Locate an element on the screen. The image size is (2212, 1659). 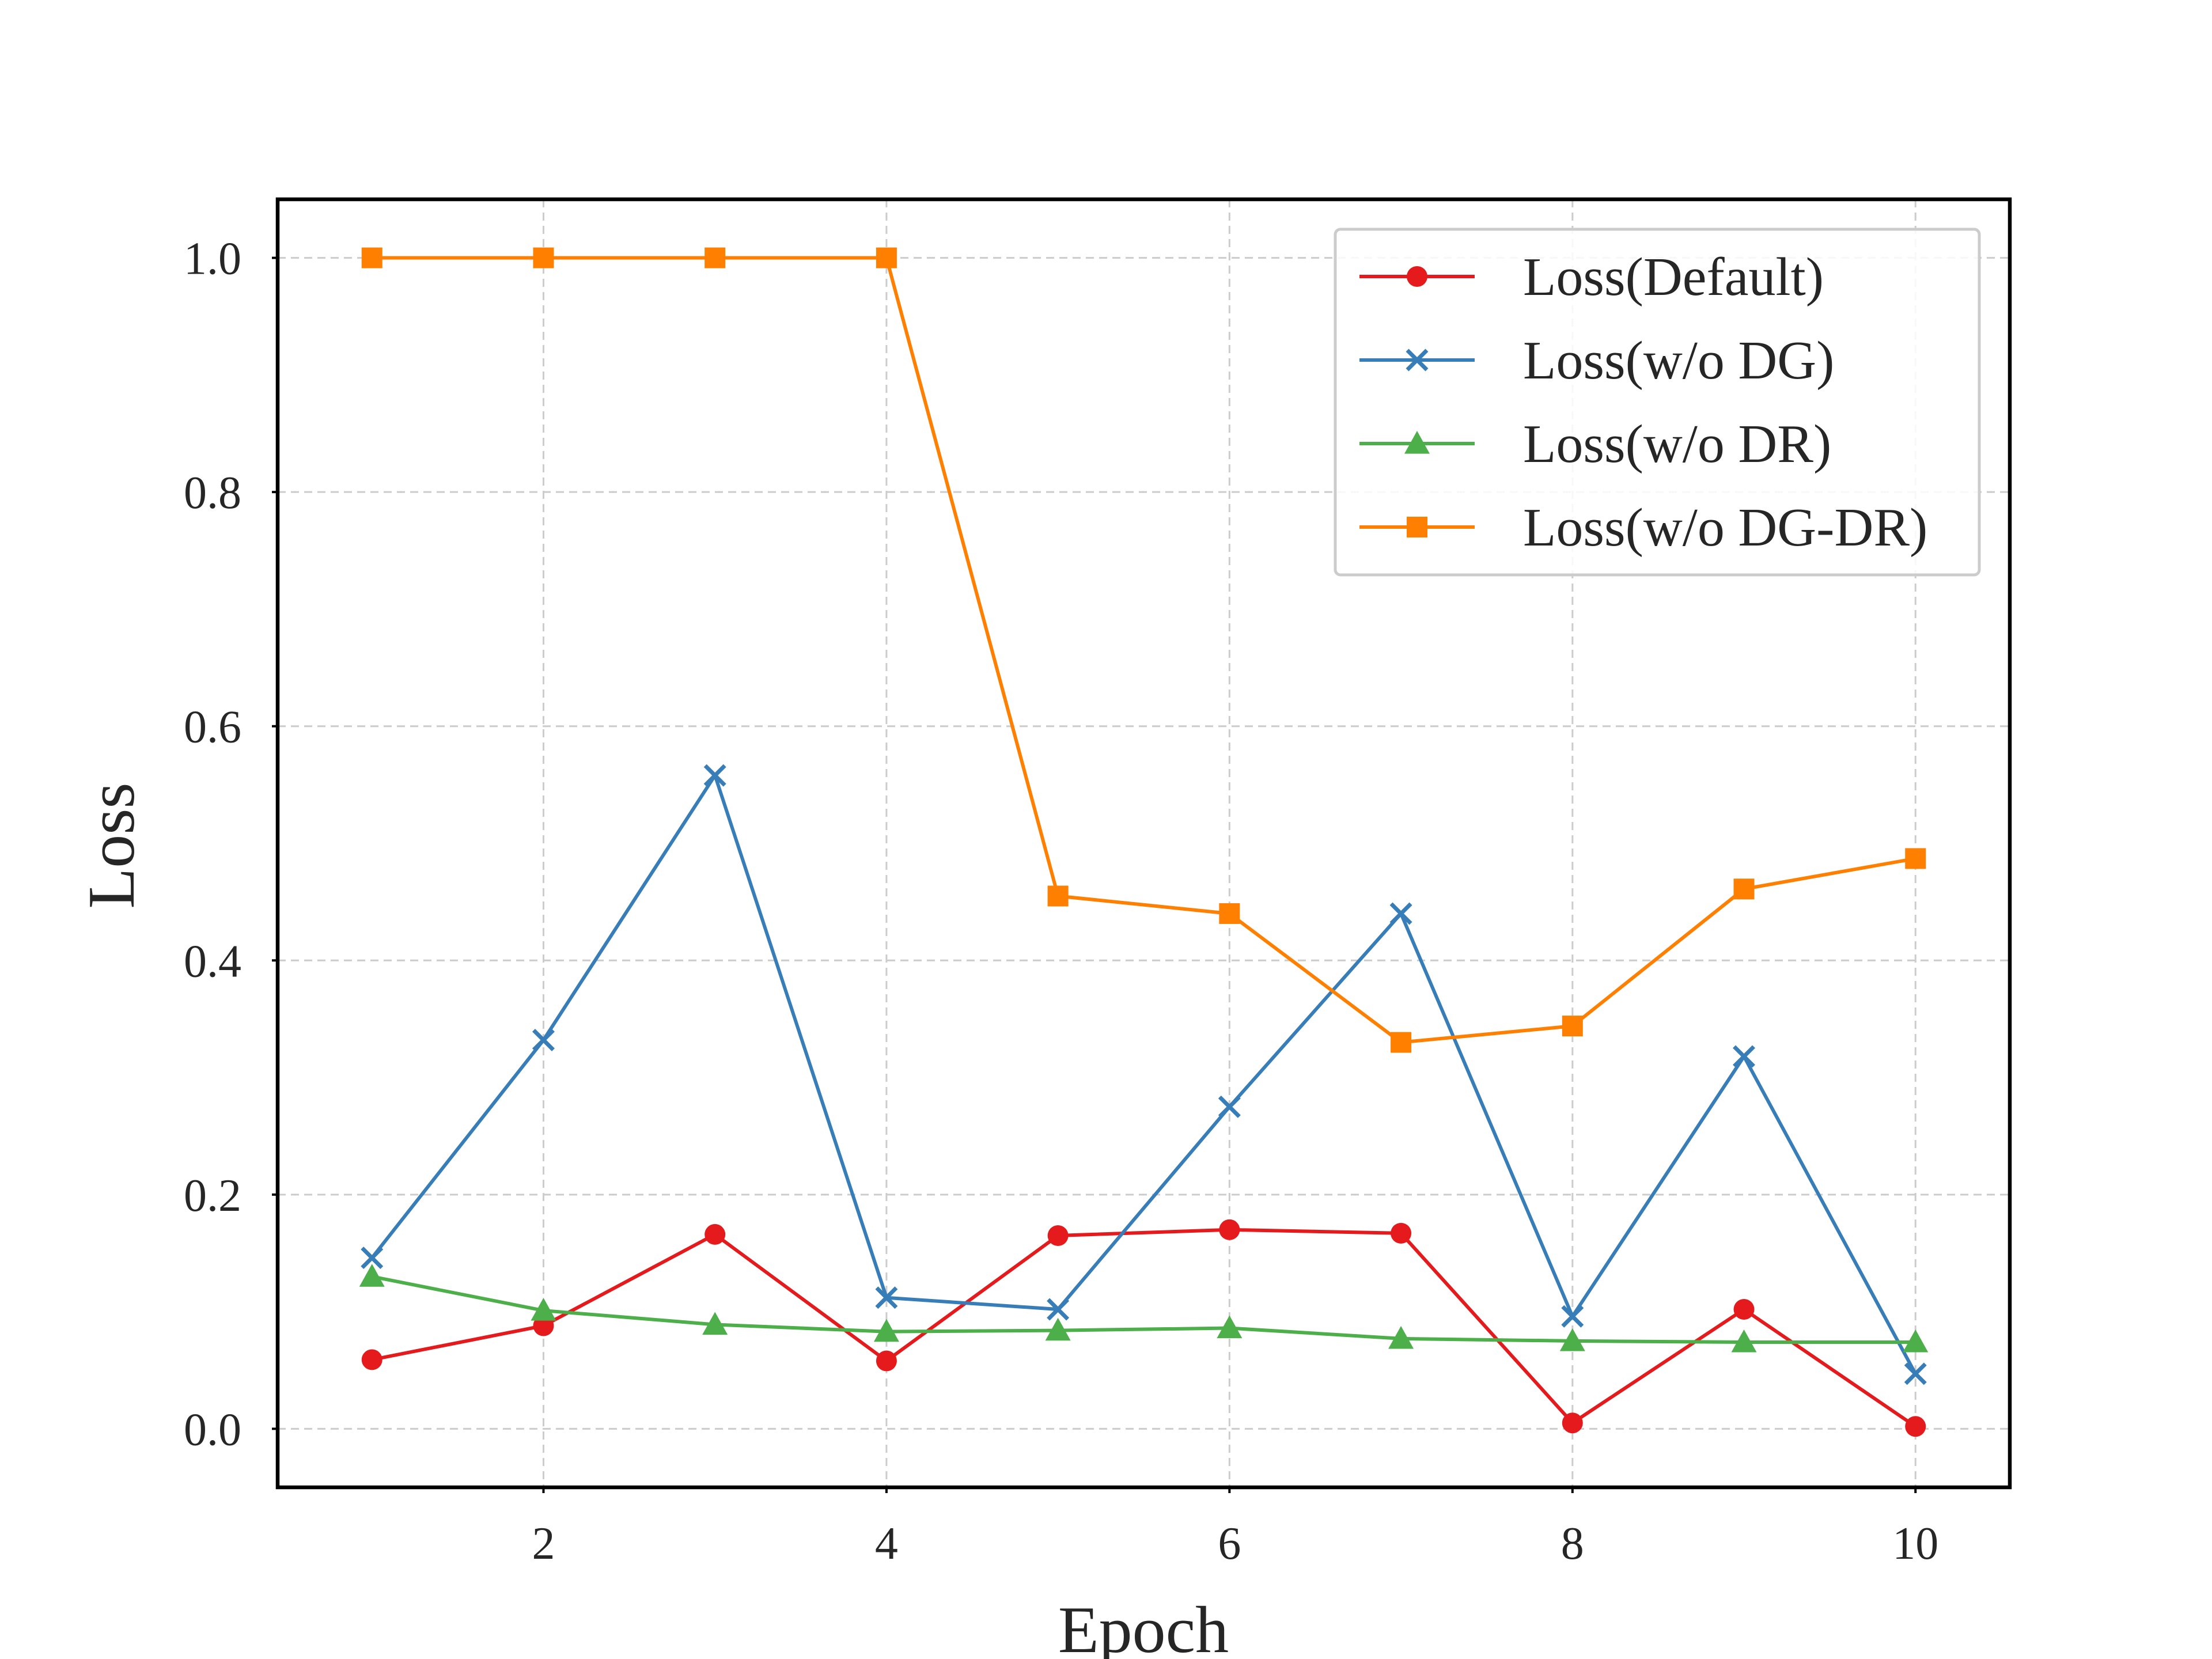
legend-box is located at coordinates (1657, 402).